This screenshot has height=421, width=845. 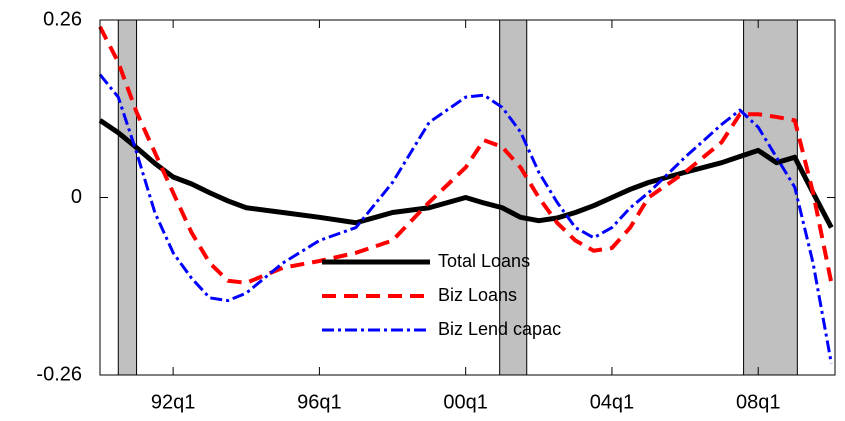 What do you see at coordinates (758, 402) in the screenshot?
I see `x-tick-label: 08q1` at bounding box center [758, 402].